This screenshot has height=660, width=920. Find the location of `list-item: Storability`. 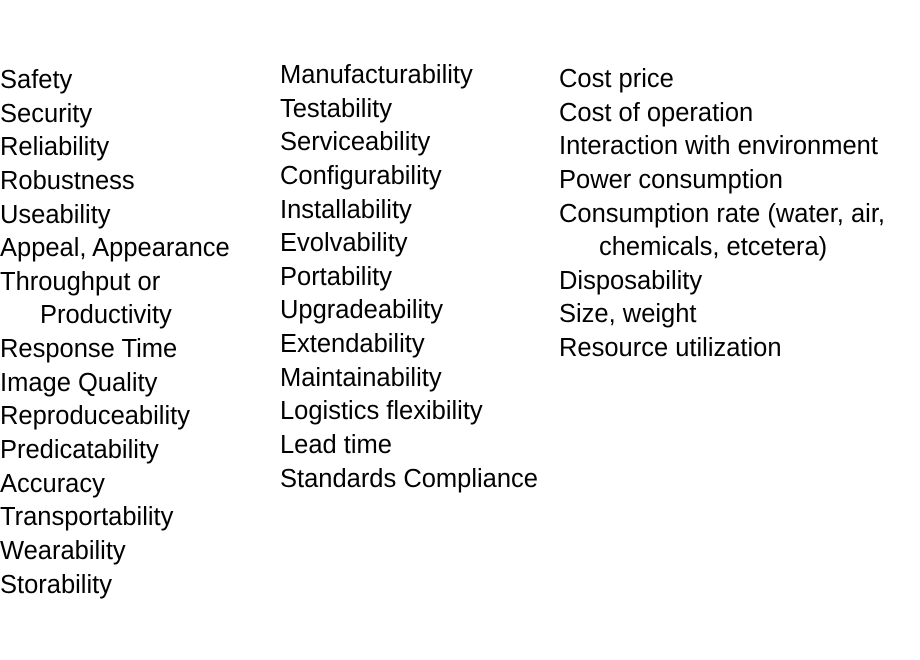

list-item: Storability is located at coordinates (56, 584).